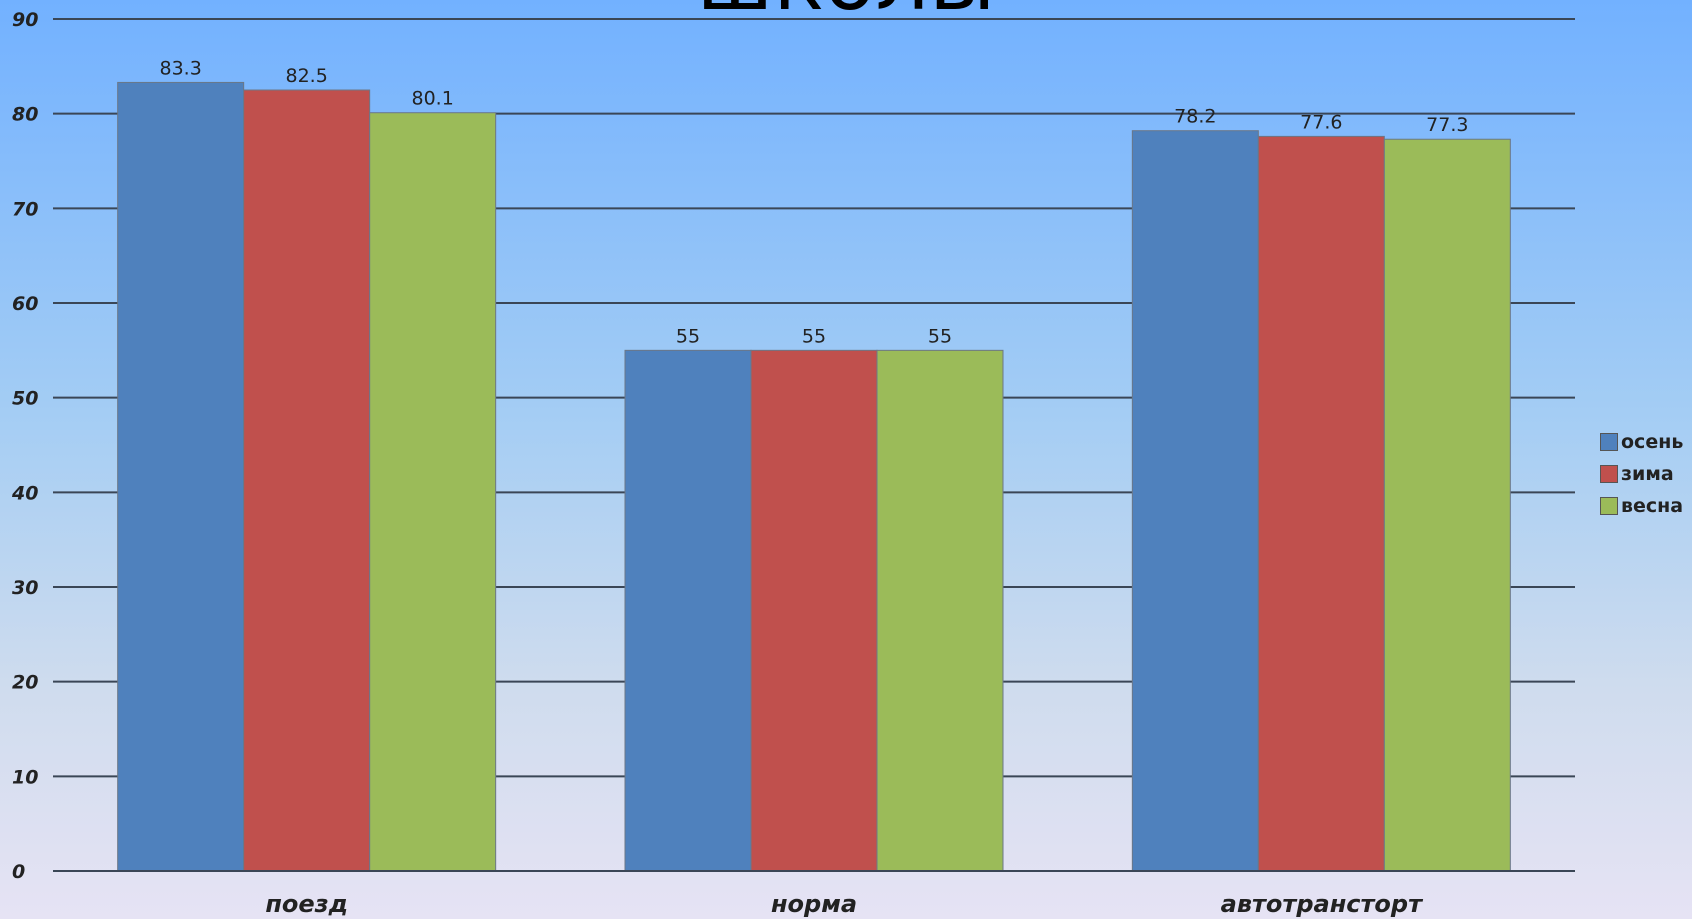 The height and width of the screenshot is (919, 1692). What do you see at coordinates (25, 304) in the screenshot?
I see `y-tick-label: 60` at bounding box center [25, 304].